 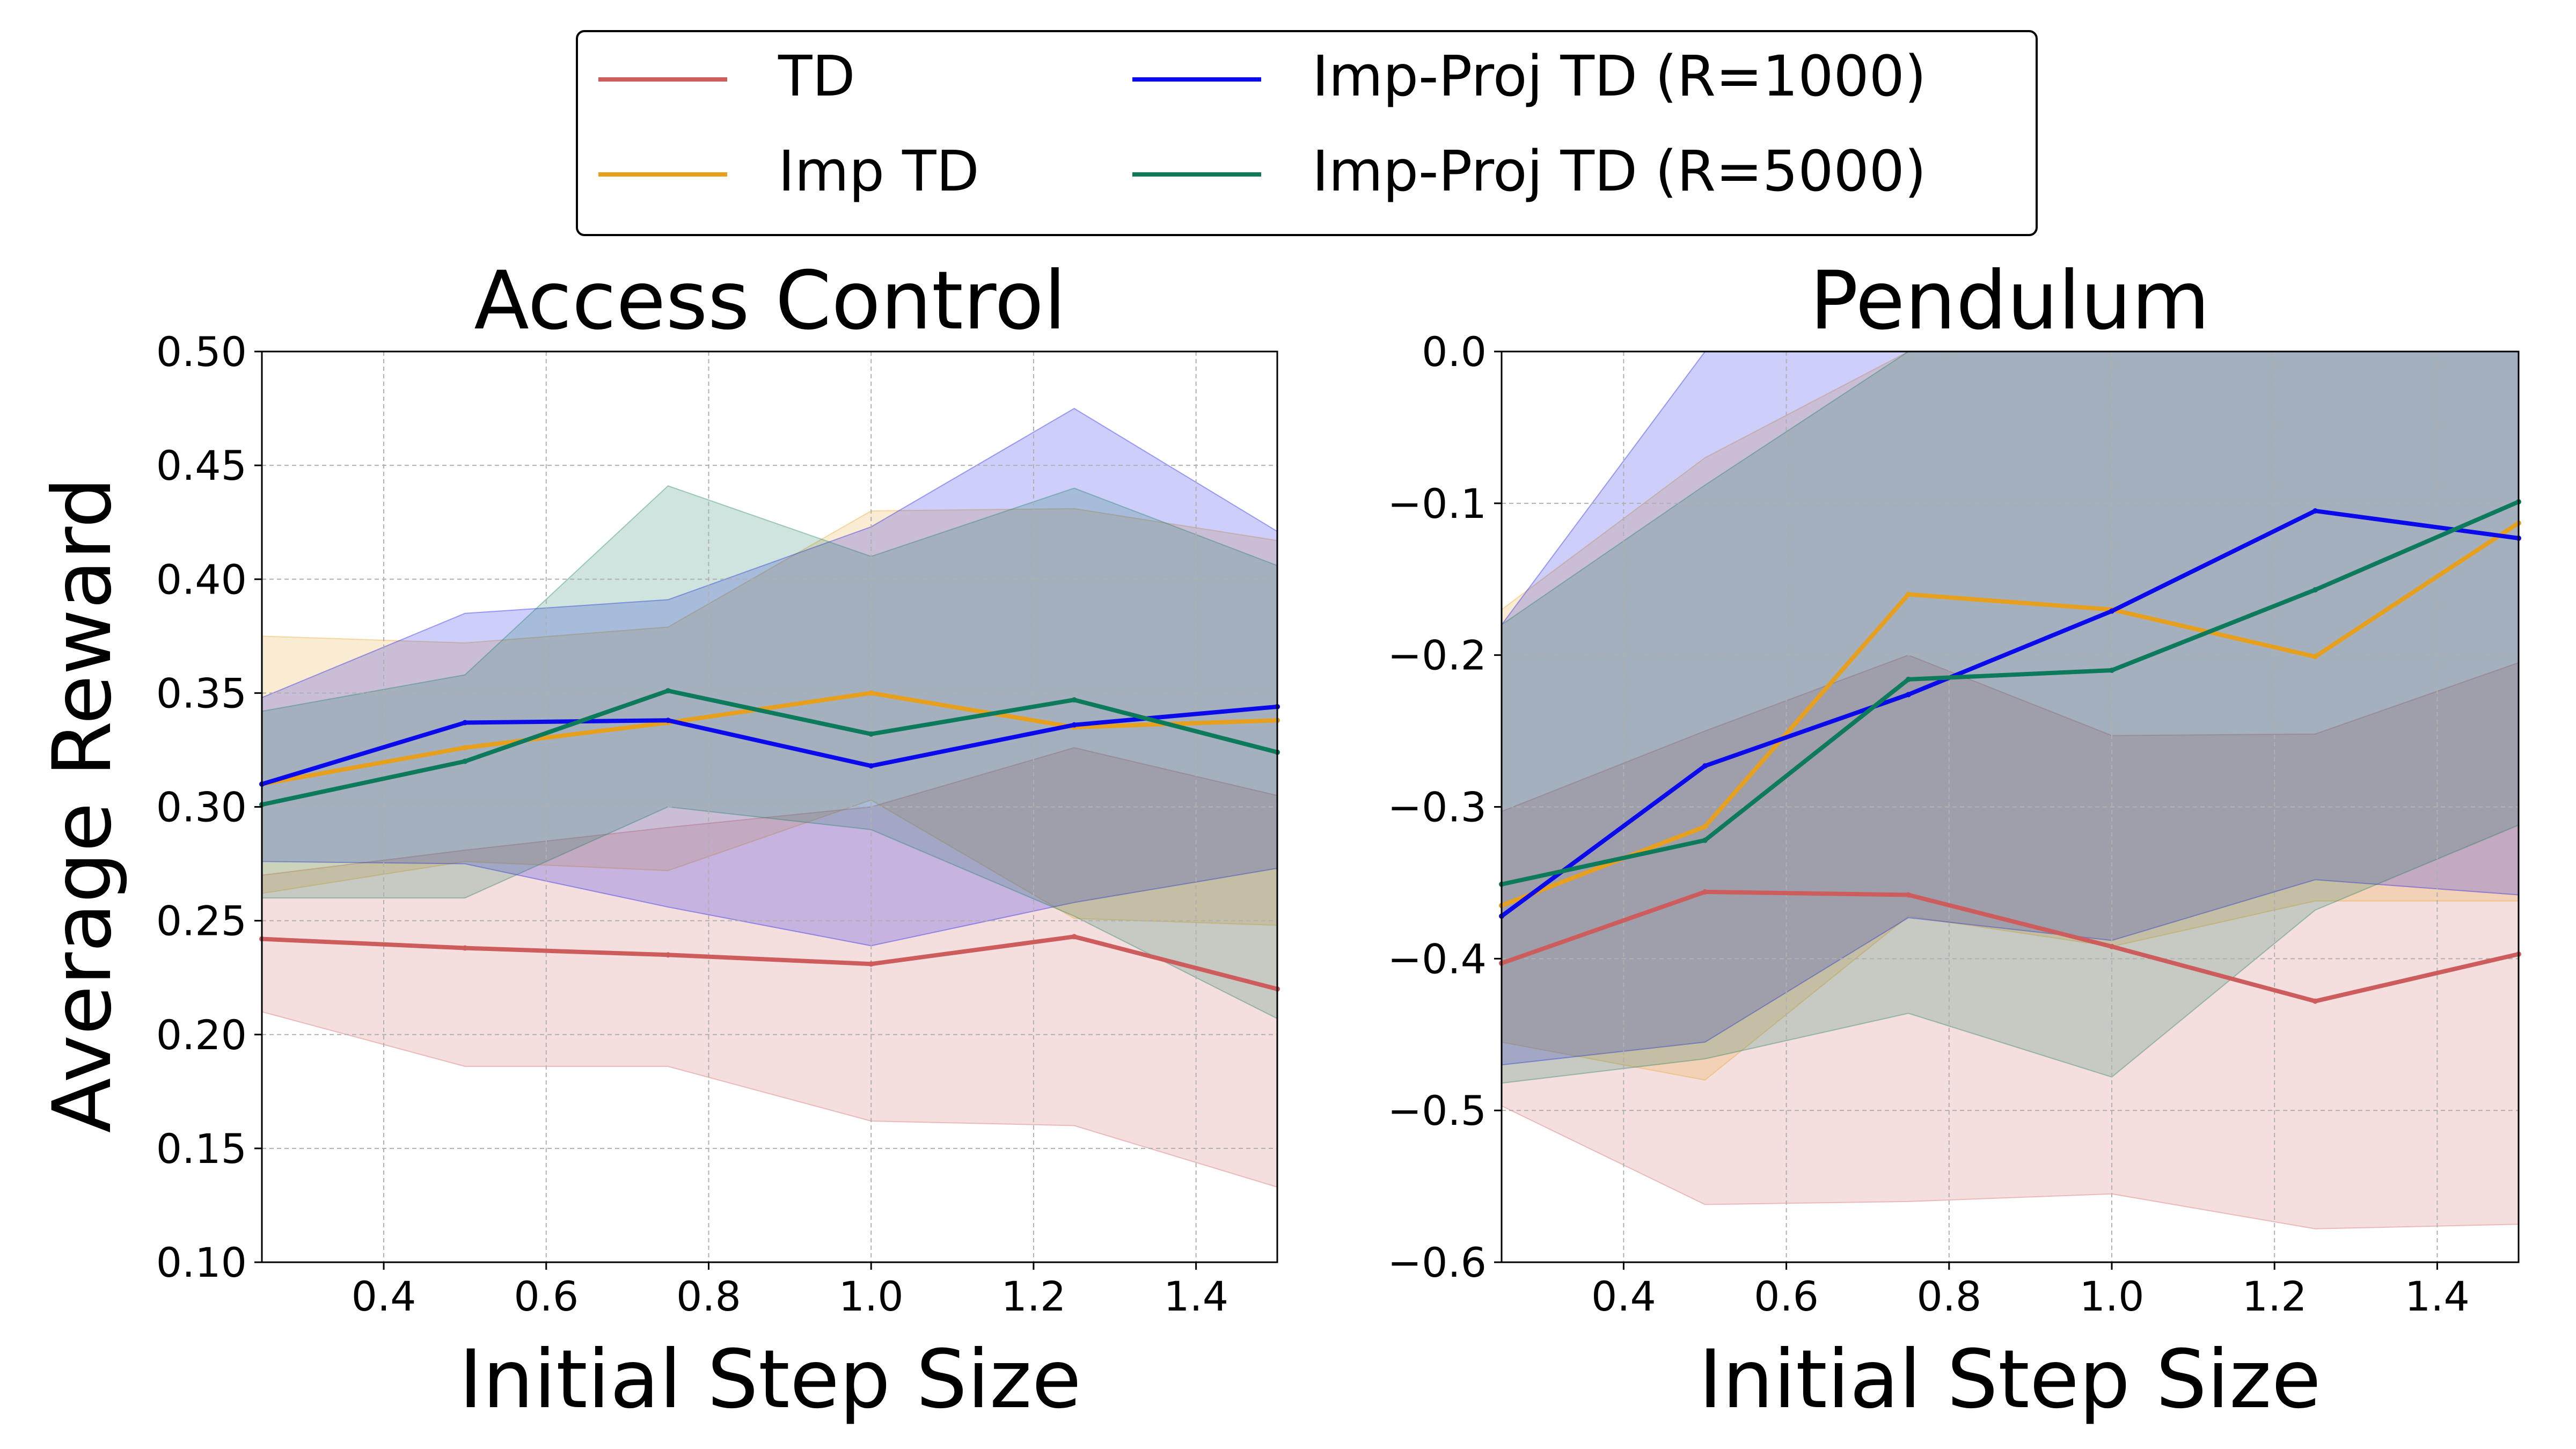 I want to click on y-tick-label: −0.3, so click(x=1437, y=807).